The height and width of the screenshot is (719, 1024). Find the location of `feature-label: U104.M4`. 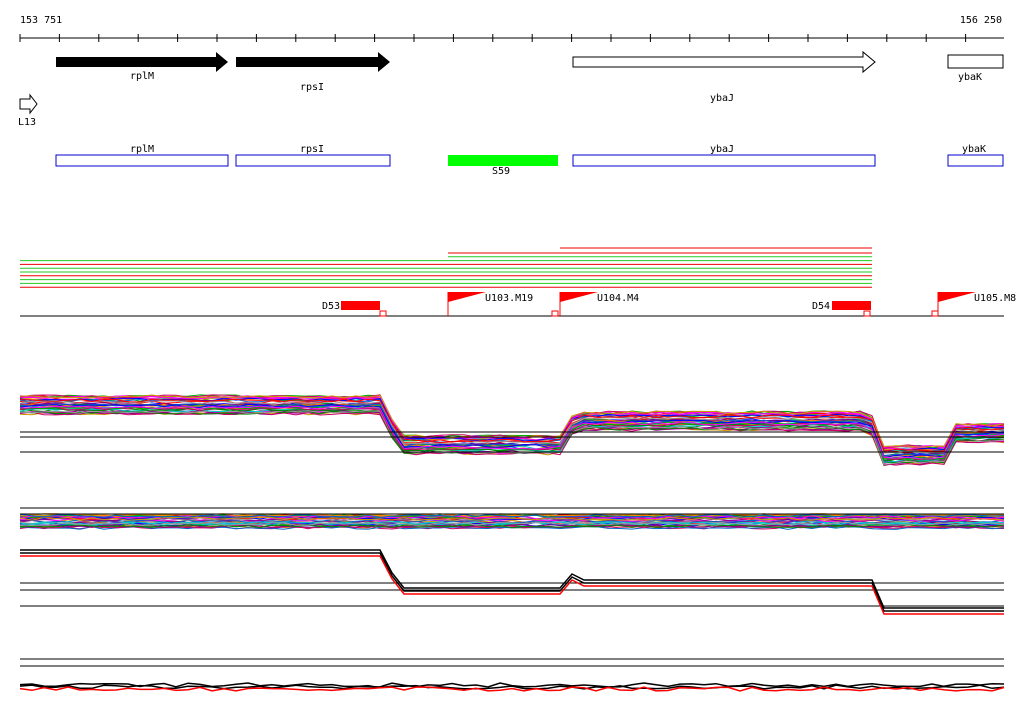

feature-label: U104.M4 is located at coordinates (618, 298).